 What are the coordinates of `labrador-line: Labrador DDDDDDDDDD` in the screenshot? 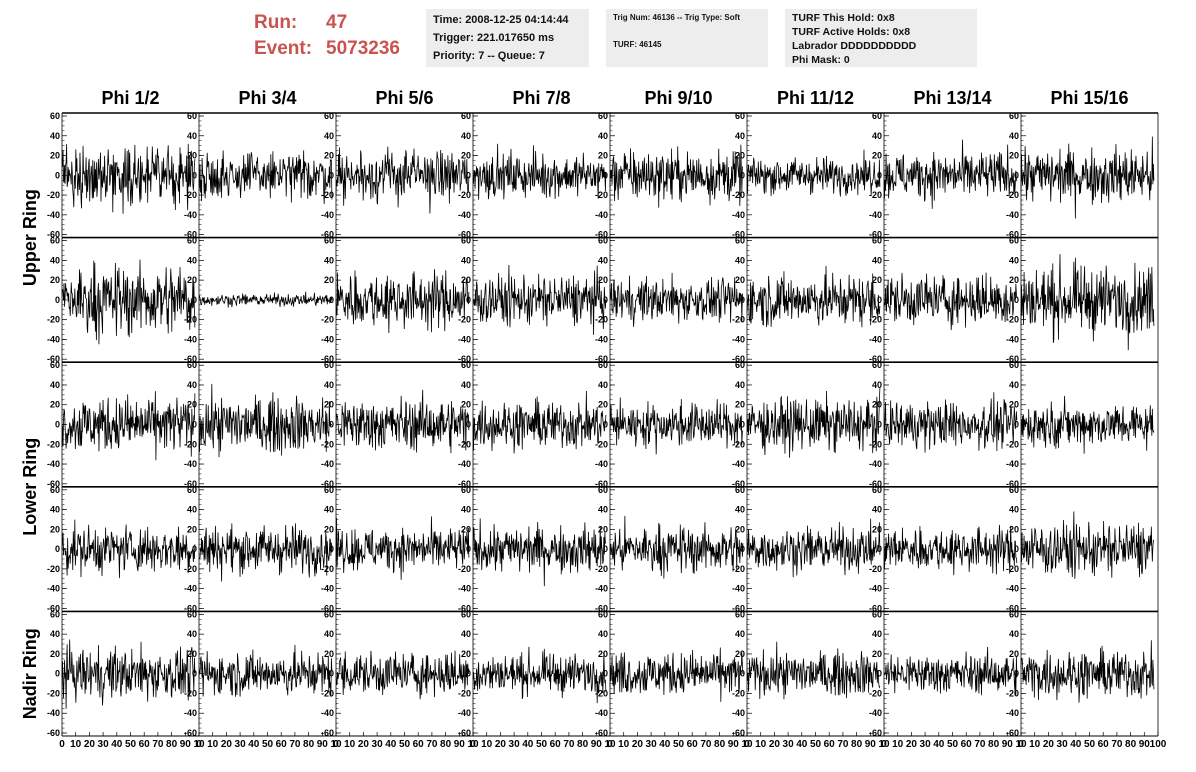 It's located at (854, 46).